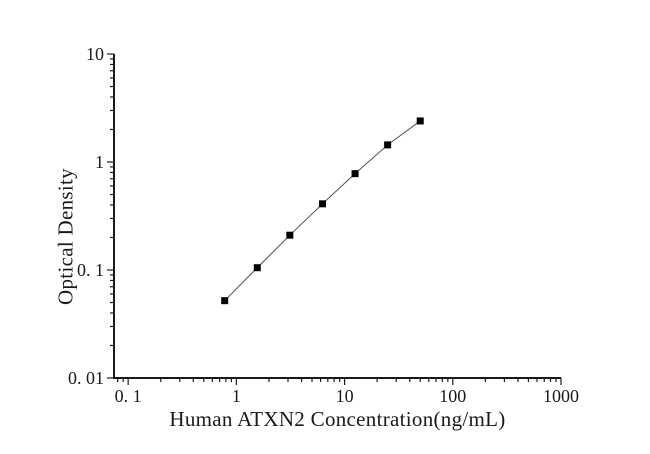  Describe the element at coordinates (65, 236) in the screenshot. I see `y-axis-title: Optical Density` at that location.